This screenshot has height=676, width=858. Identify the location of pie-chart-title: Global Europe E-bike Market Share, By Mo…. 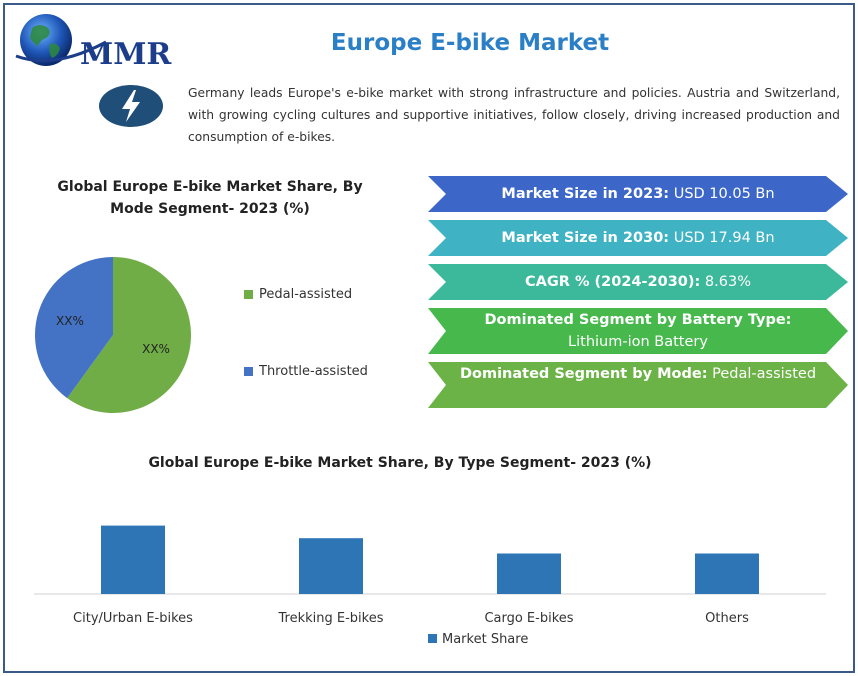
(210, 198).